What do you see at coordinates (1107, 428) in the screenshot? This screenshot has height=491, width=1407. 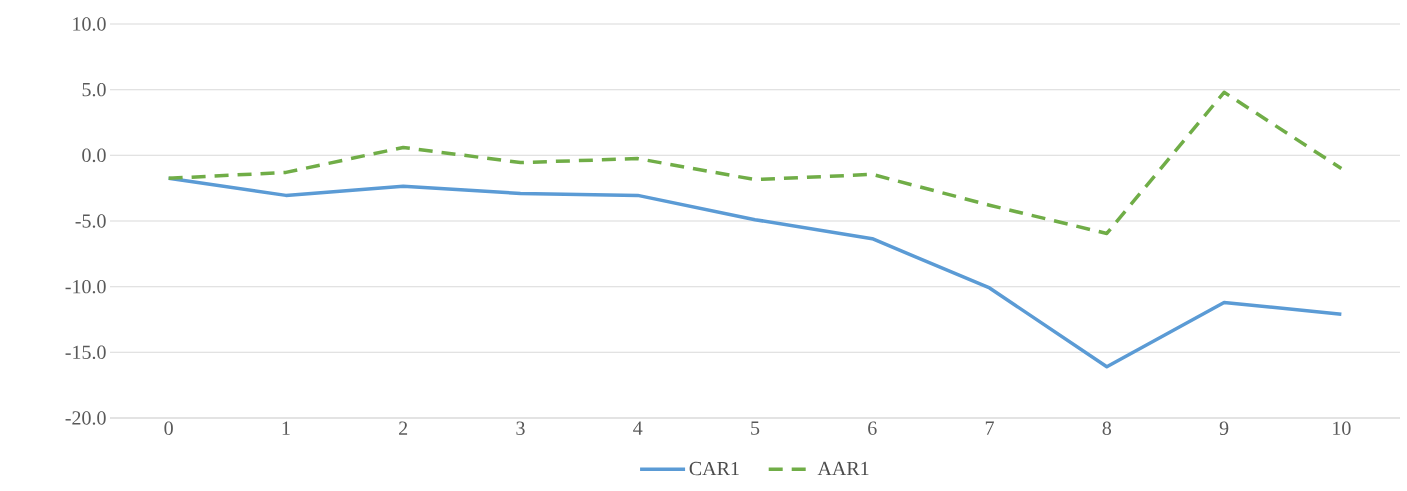 I see `x-tick-label: 8` at bounding box center [1107, 428].